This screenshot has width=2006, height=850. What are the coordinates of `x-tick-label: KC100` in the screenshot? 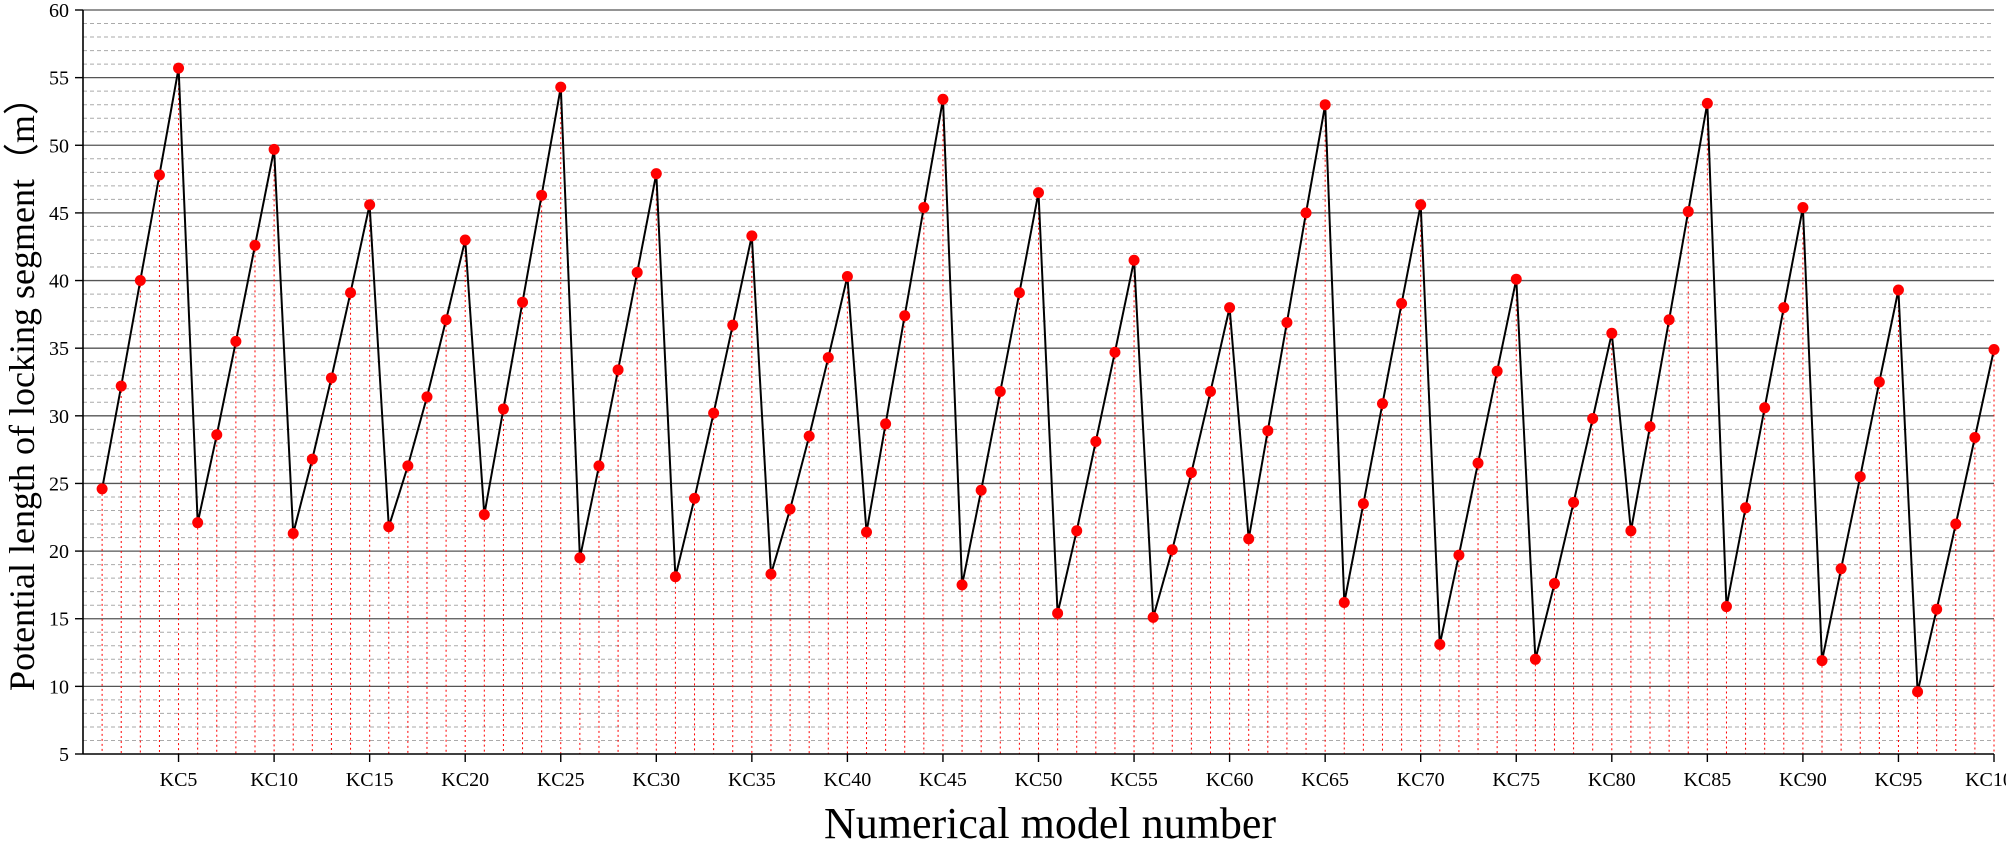 It's located at (1985, 780).